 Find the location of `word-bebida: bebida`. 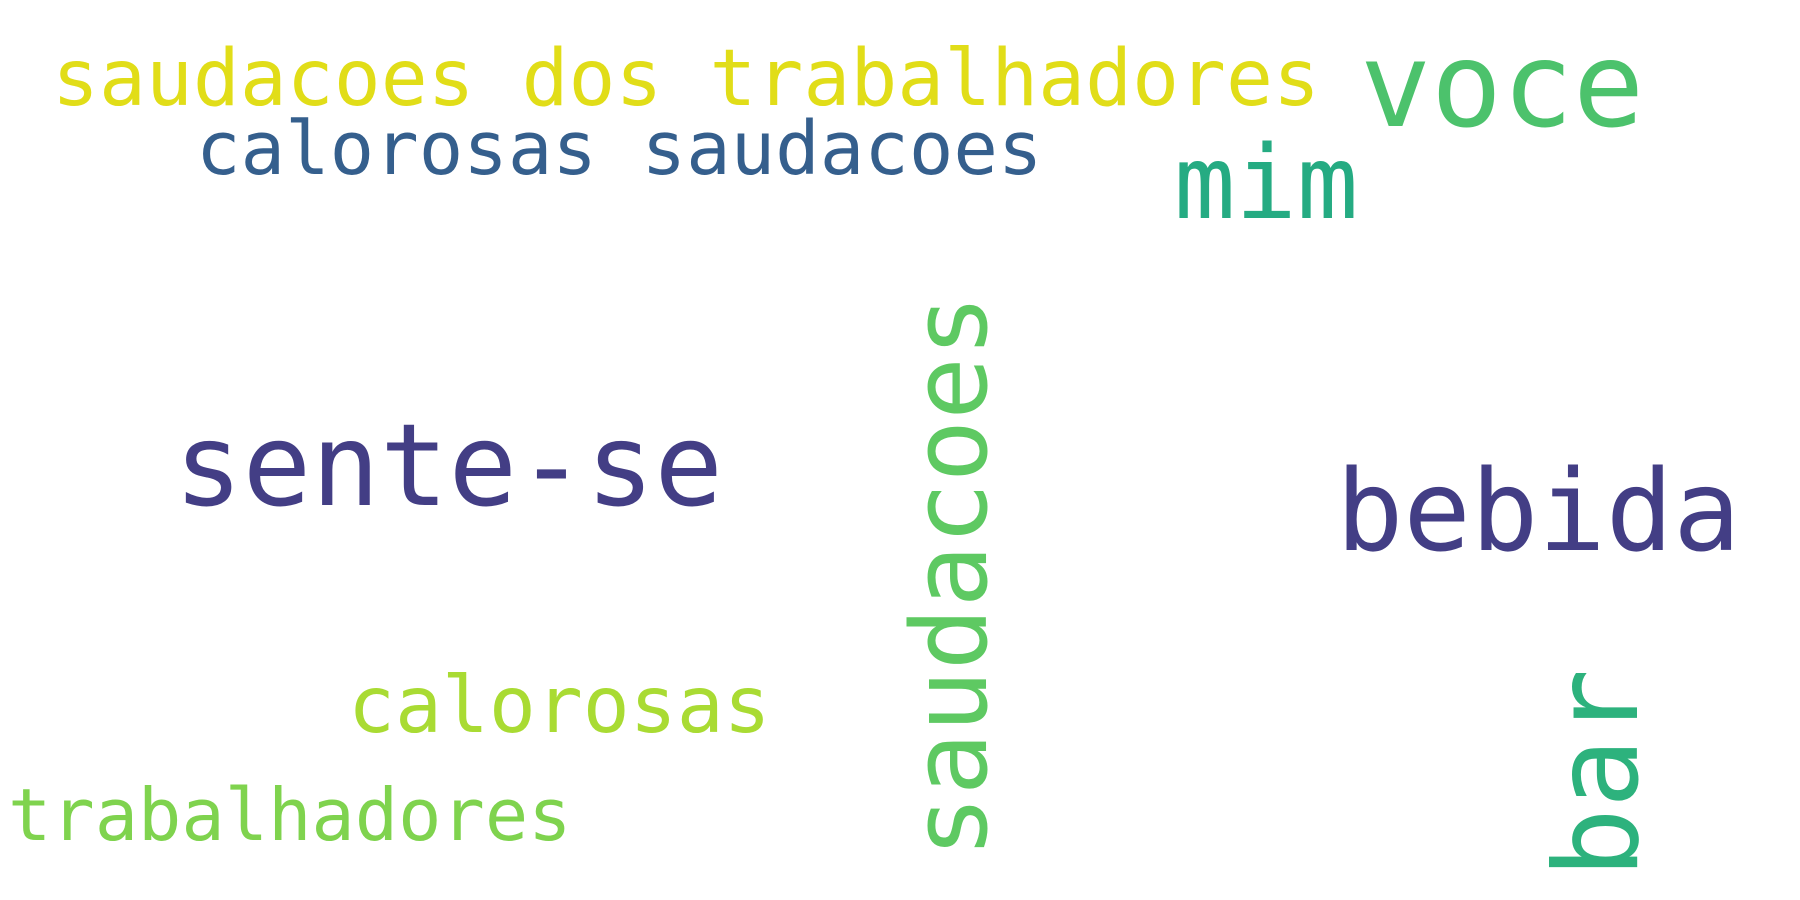

word-bebida: bebida is located at coordinates (1538, 512).